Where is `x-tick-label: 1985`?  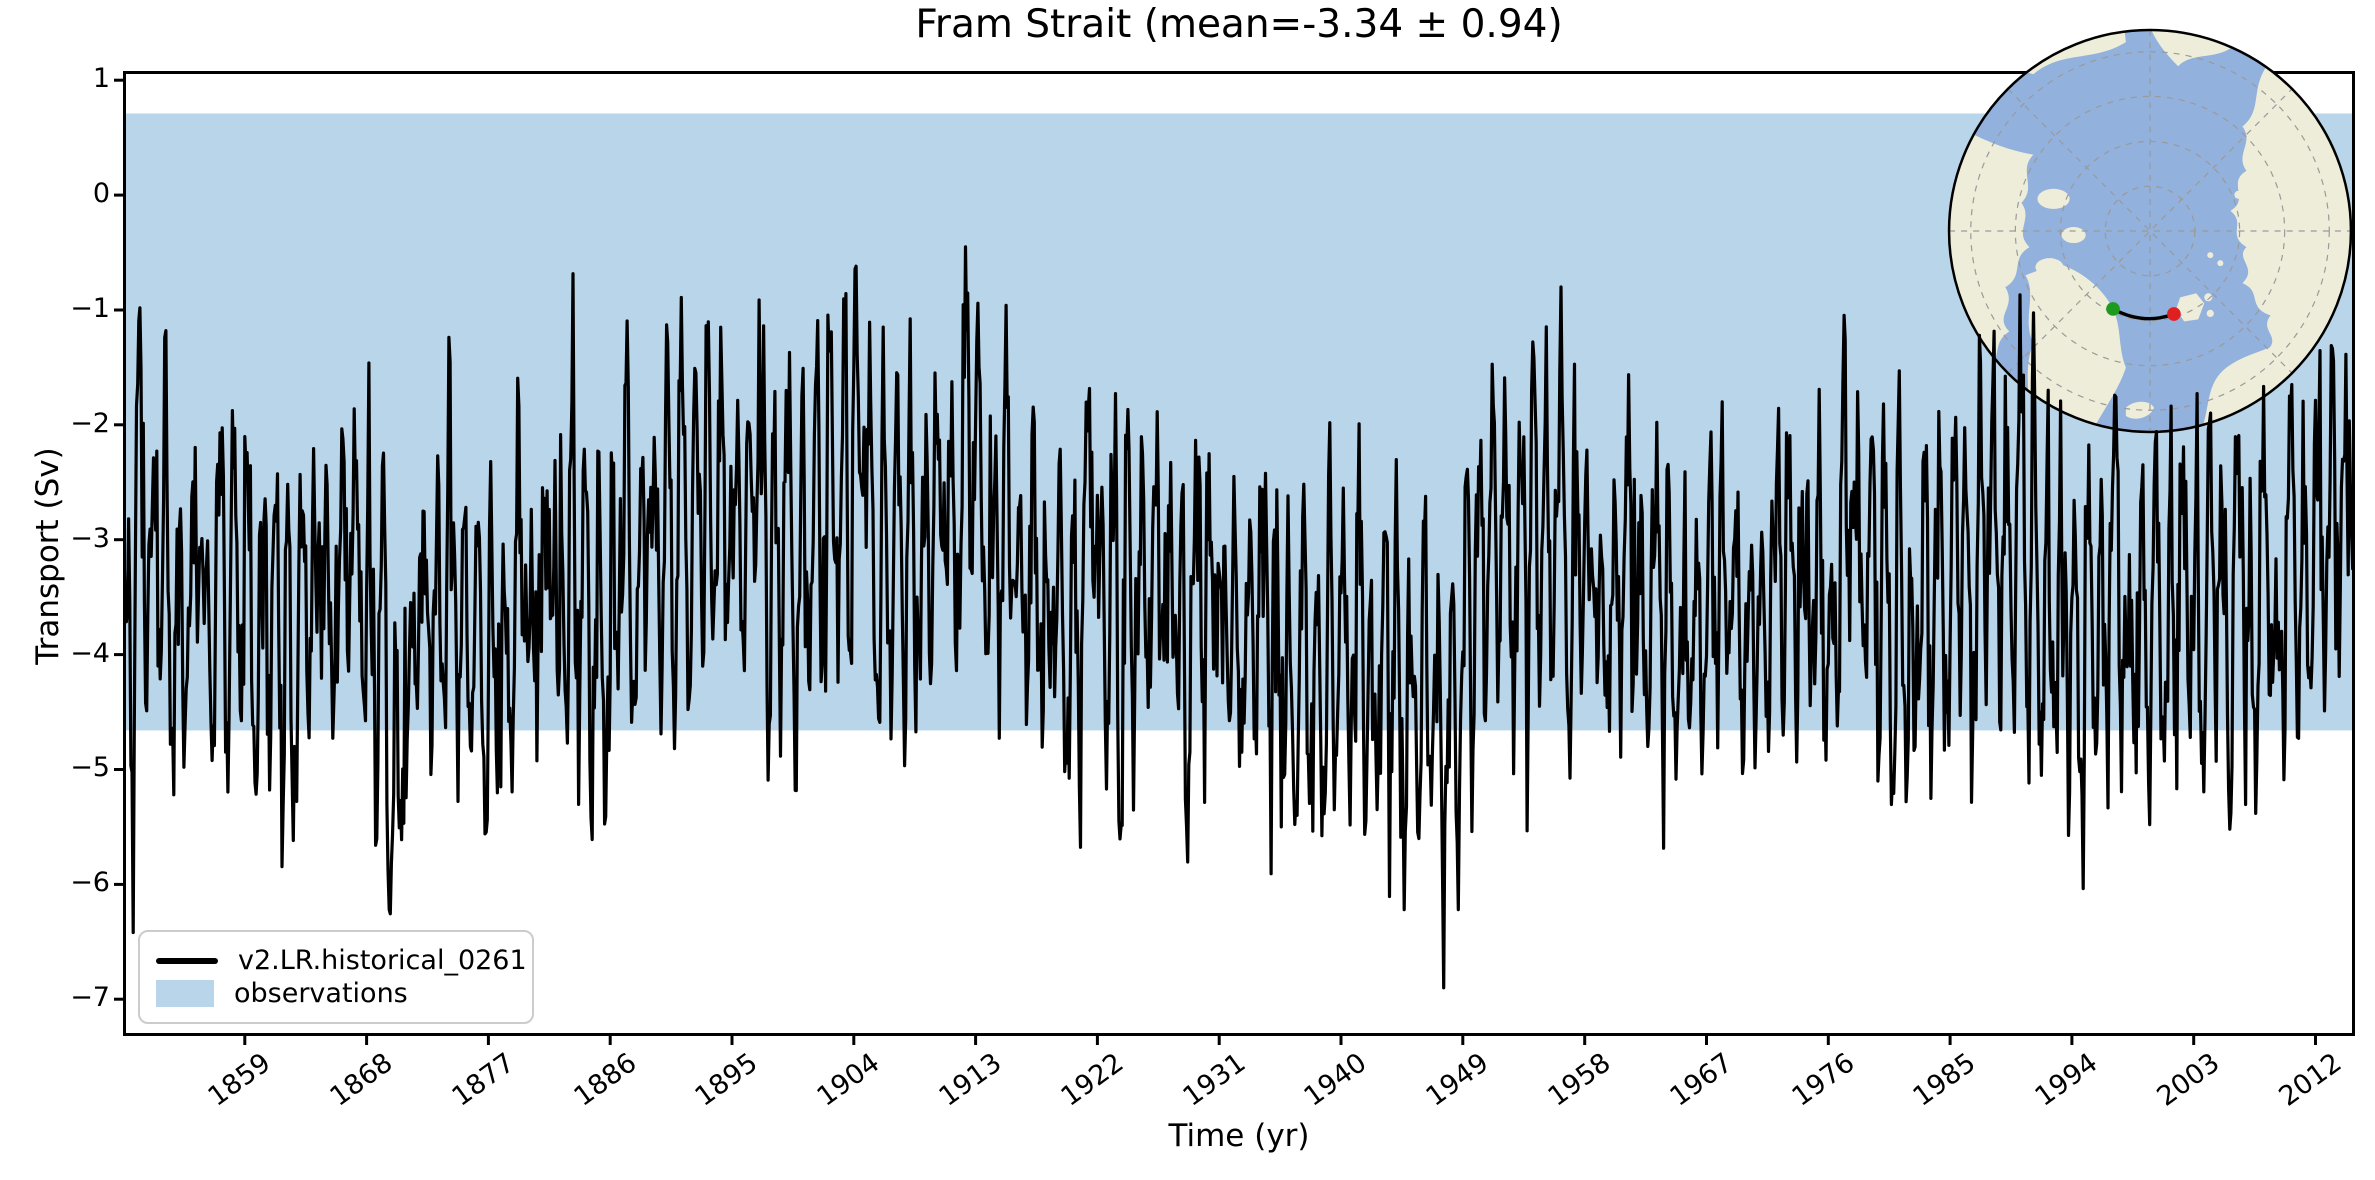
x-tick-label: 1985 is located at coordinates (1944, 1080).